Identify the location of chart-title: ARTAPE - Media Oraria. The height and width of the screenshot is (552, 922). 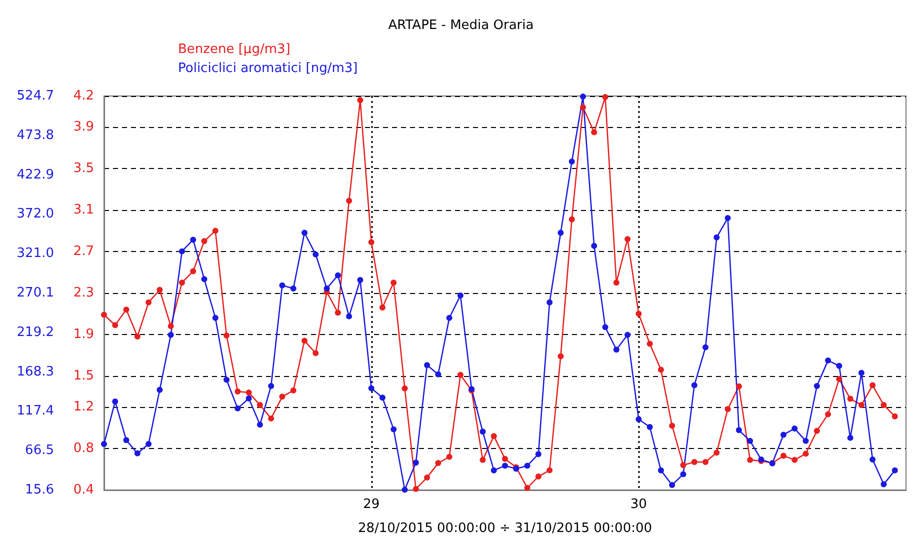
(461, 25).